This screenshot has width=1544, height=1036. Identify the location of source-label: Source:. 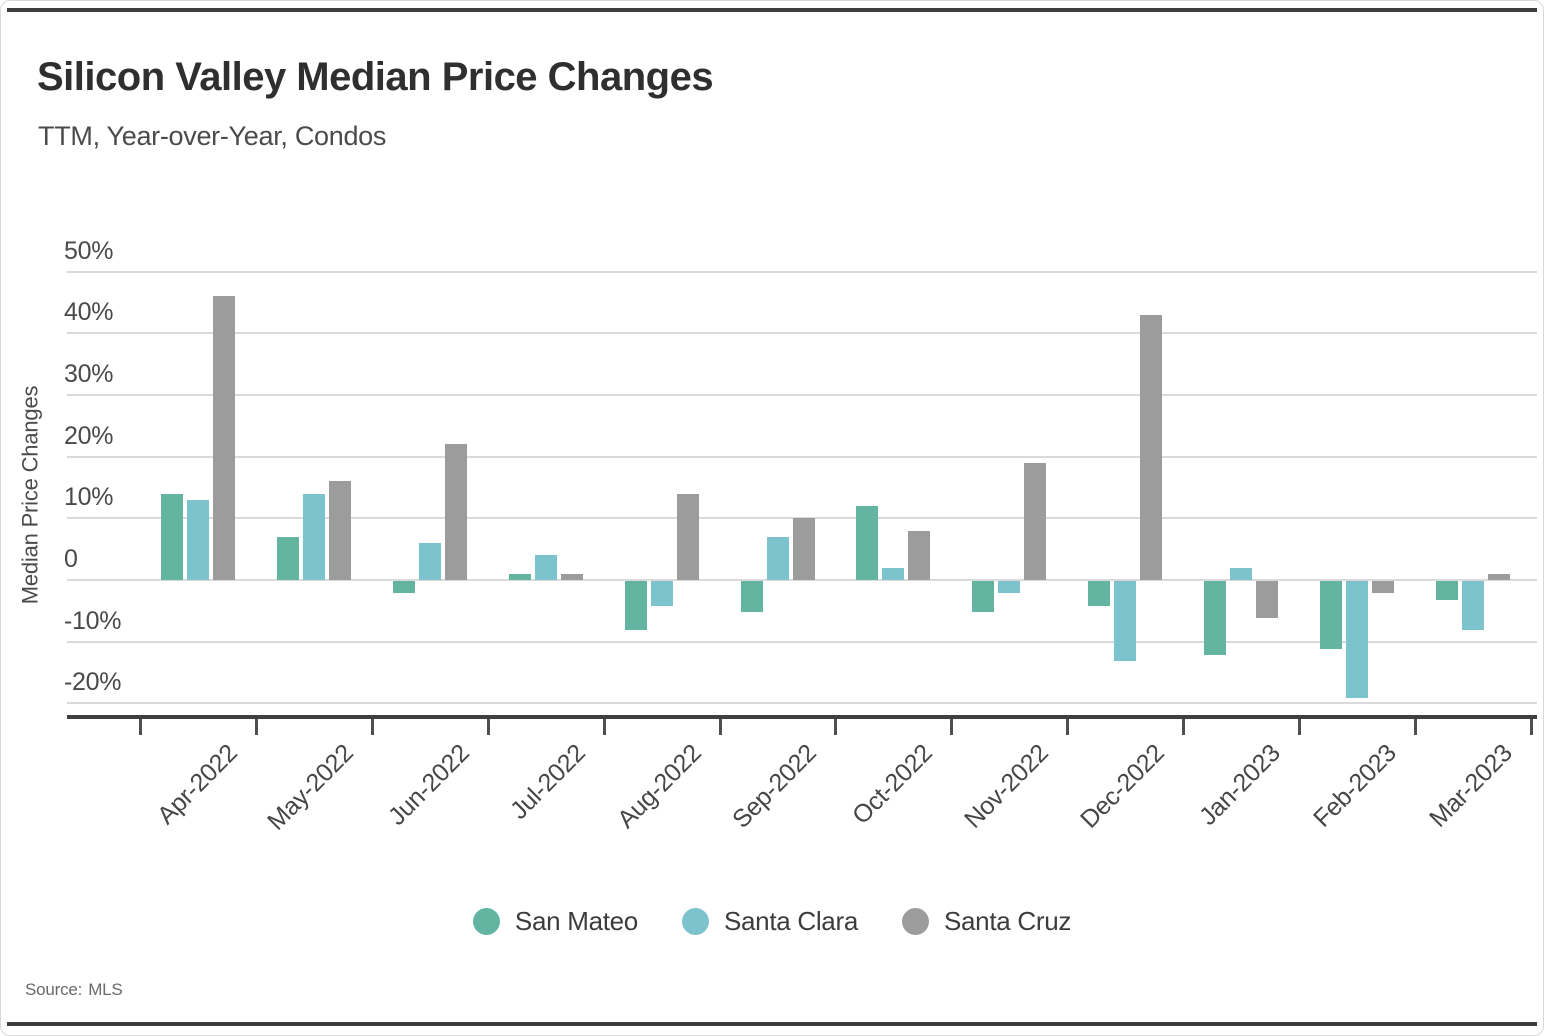
(54, 989).